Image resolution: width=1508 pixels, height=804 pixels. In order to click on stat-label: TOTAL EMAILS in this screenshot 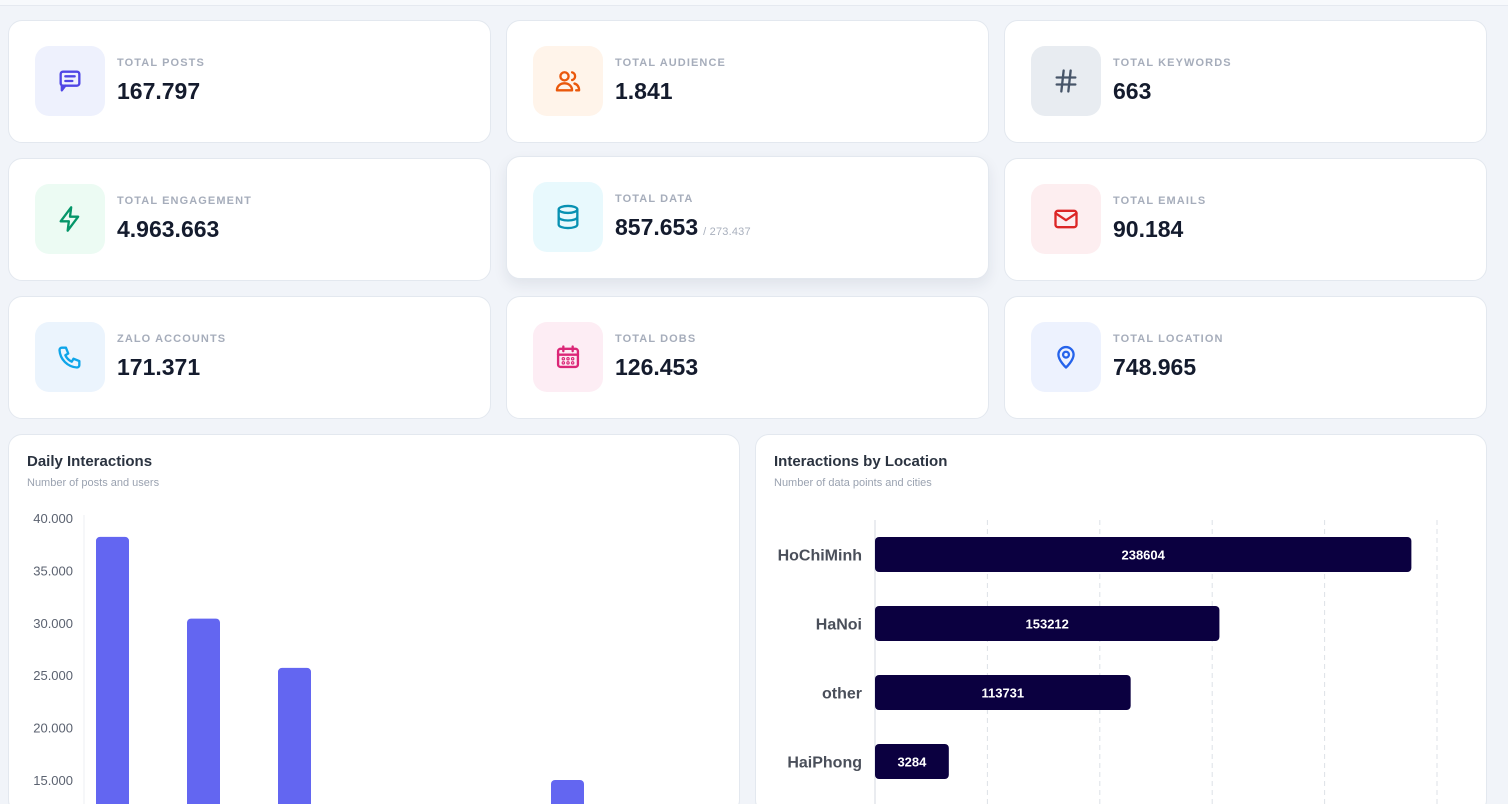, I will do `click(1160, 201)`.